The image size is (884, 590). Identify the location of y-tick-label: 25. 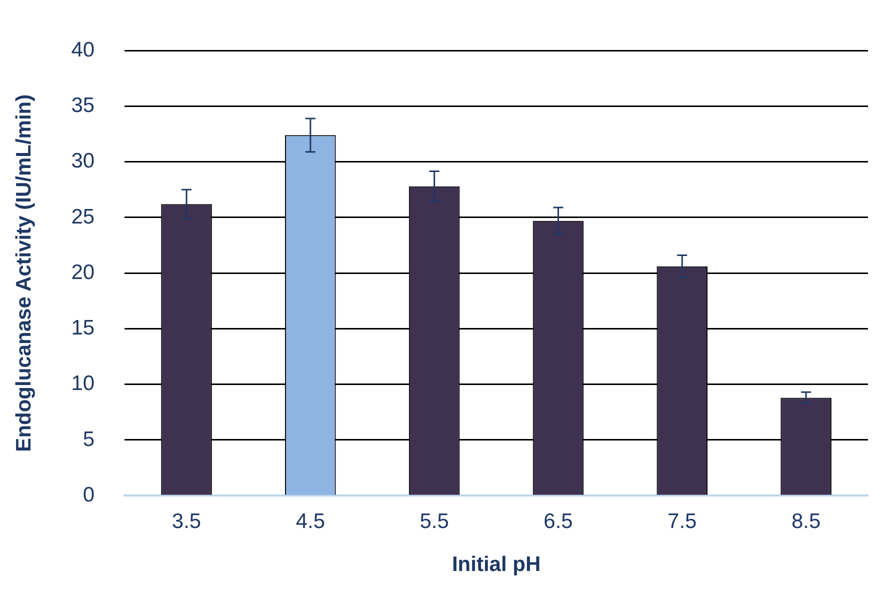
(83, 216).